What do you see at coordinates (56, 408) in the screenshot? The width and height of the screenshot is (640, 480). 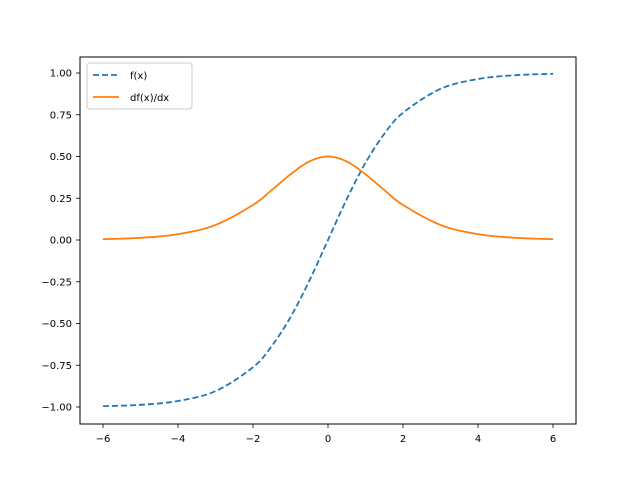 I see `y-tick-label: −1.00` at bounding box center [56, 408].